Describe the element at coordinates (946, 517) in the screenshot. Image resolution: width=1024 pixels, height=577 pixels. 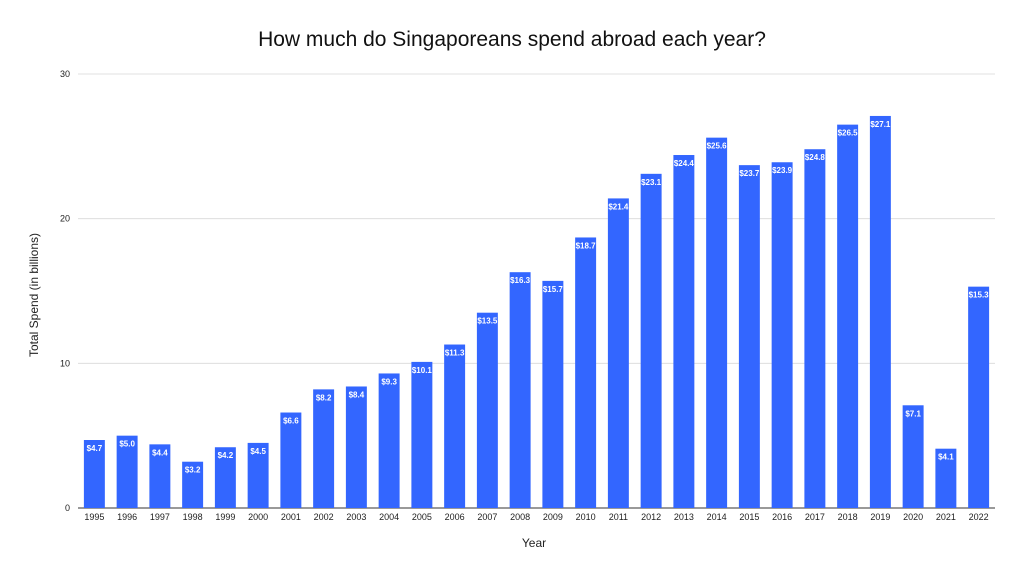
I see `x-tick-label: 2021` at that location.